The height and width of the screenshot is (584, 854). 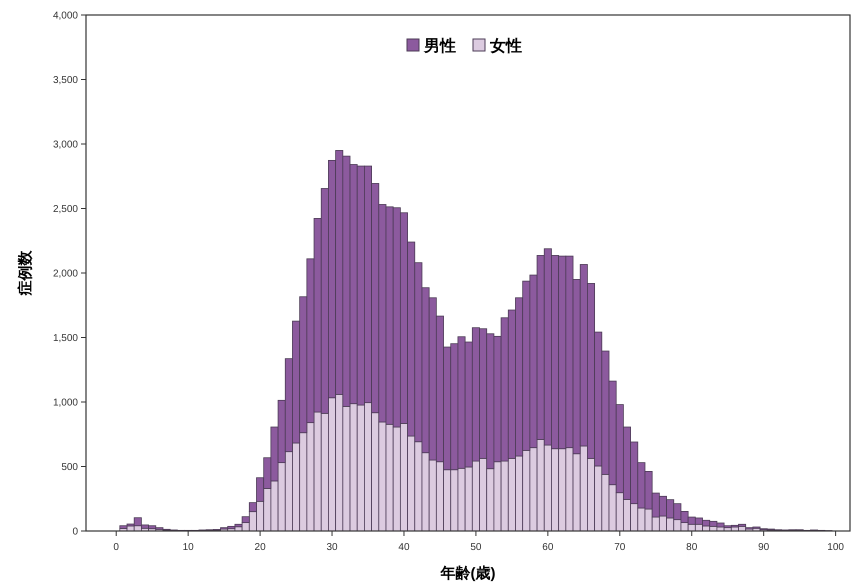 What do you see at coordinates (835, 547) in the screenshot?
I see `x-tick-label: 100` at bounding box center [835, 547].